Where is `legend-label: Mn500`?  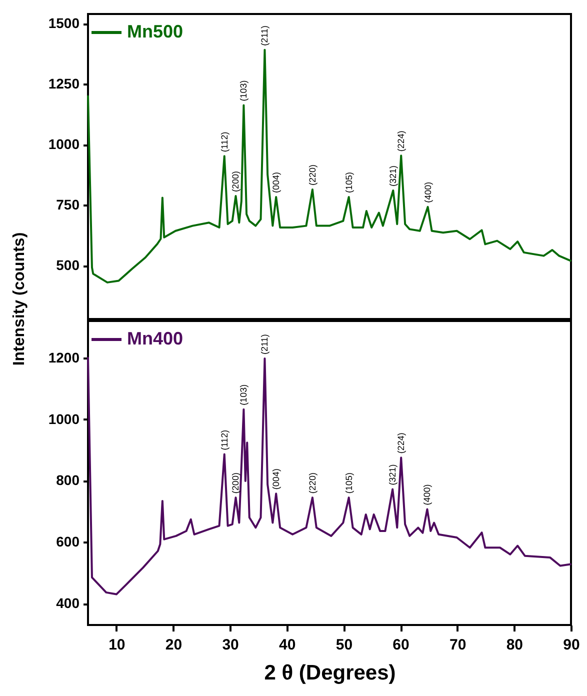 legend-label: Mn500 is located at coordinates (155, 32).